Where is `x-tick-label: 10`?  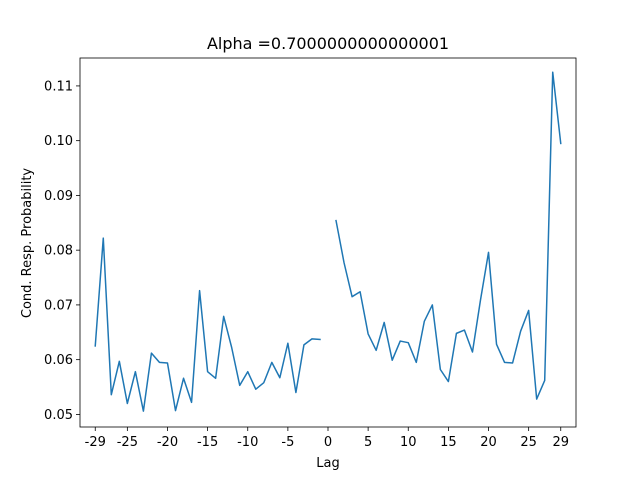 x-tick-label: 10 is located at coordinates (408, 442).